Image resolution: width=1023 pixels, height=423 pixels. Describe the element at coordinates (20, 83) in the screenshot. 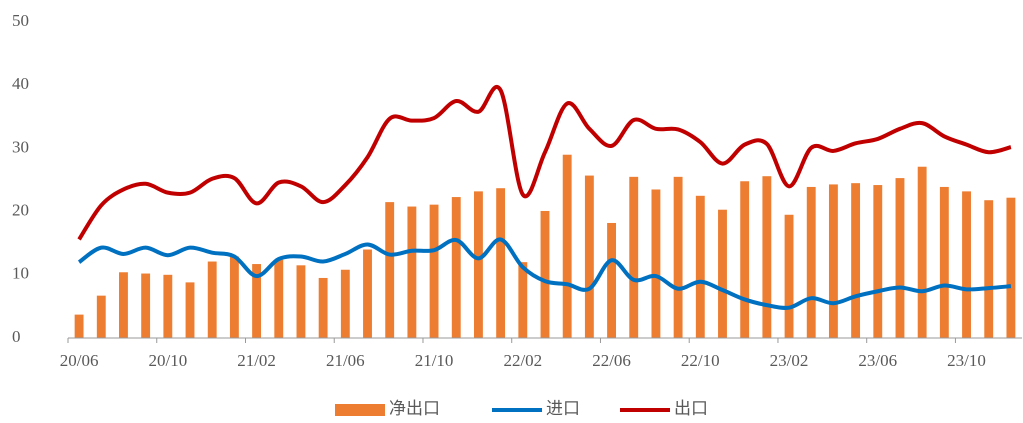

I see `y-tick-label: 40` at that location.